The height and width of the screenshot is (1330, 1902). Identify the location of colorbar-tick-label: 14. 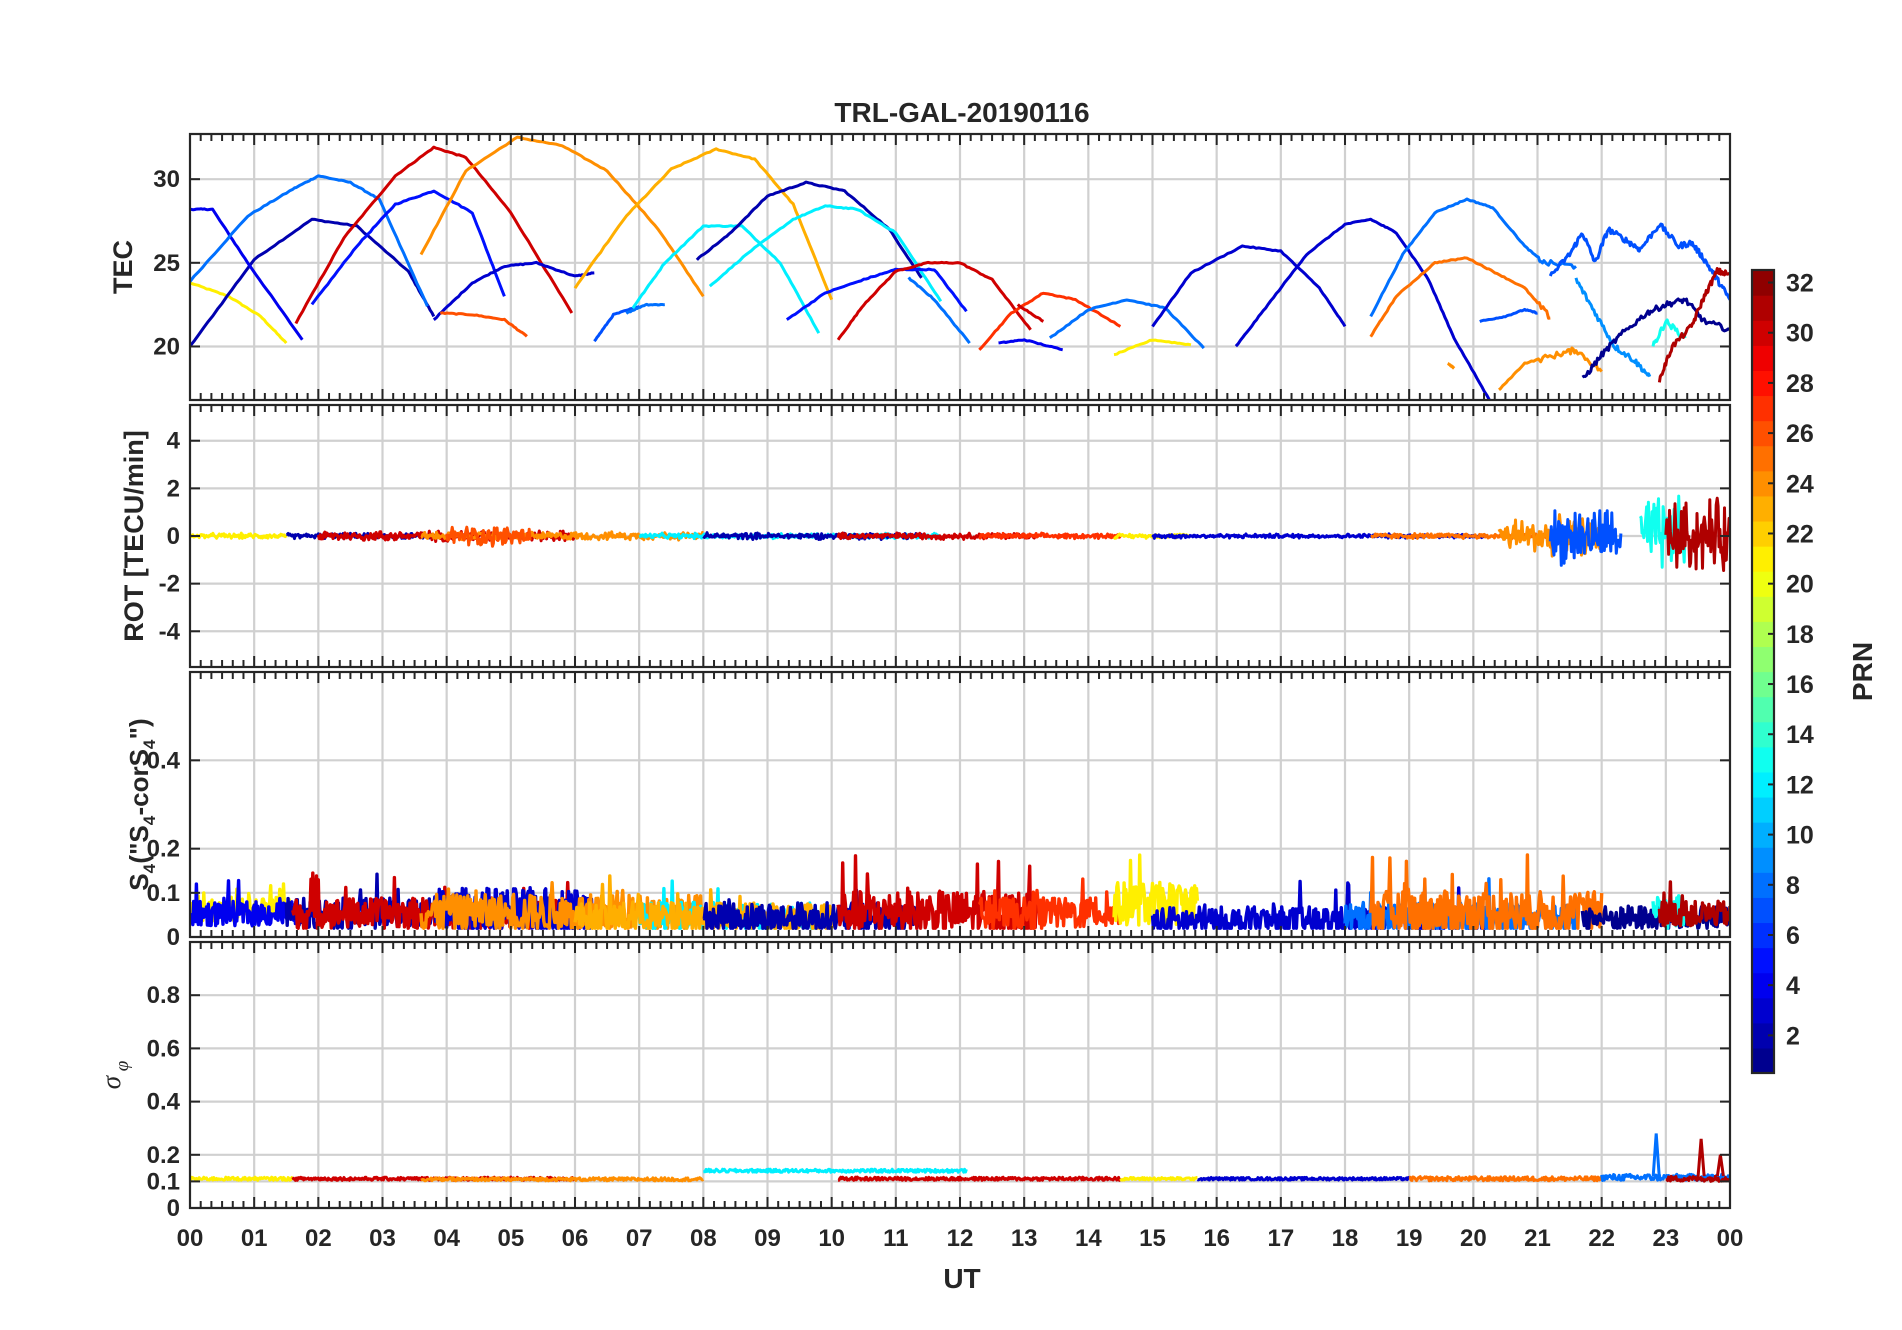
(1800, 735).